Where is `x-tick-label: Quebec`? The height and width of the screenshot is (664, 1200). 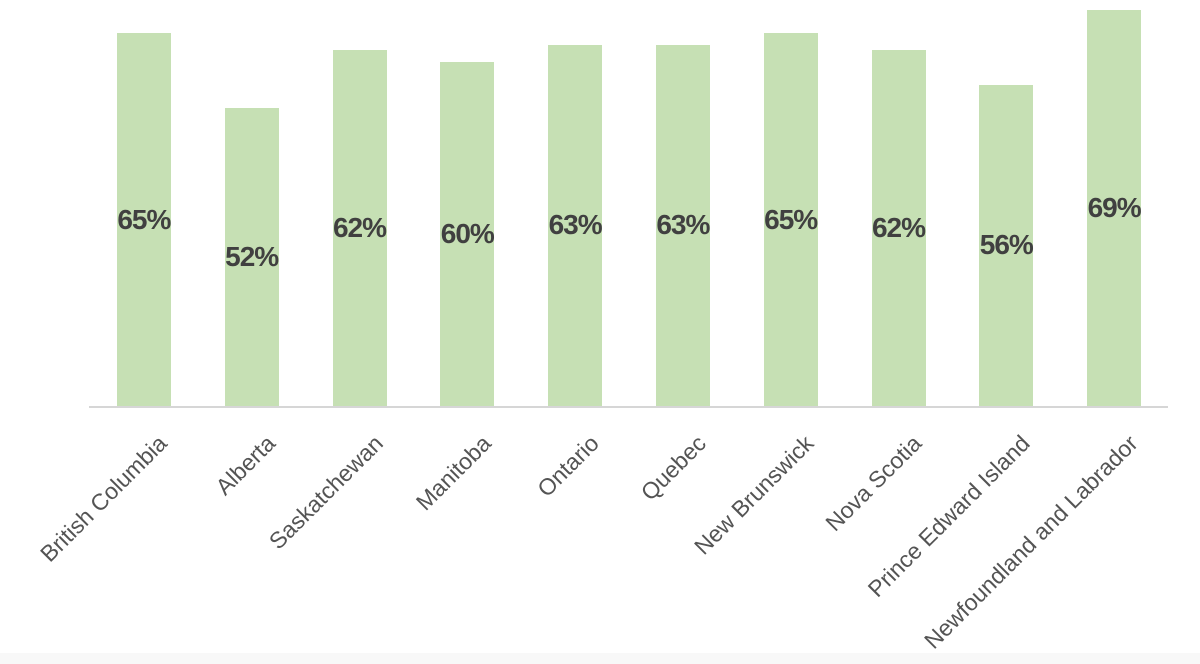 x-tick-label: Quebec is located at coordinates (673, 468).